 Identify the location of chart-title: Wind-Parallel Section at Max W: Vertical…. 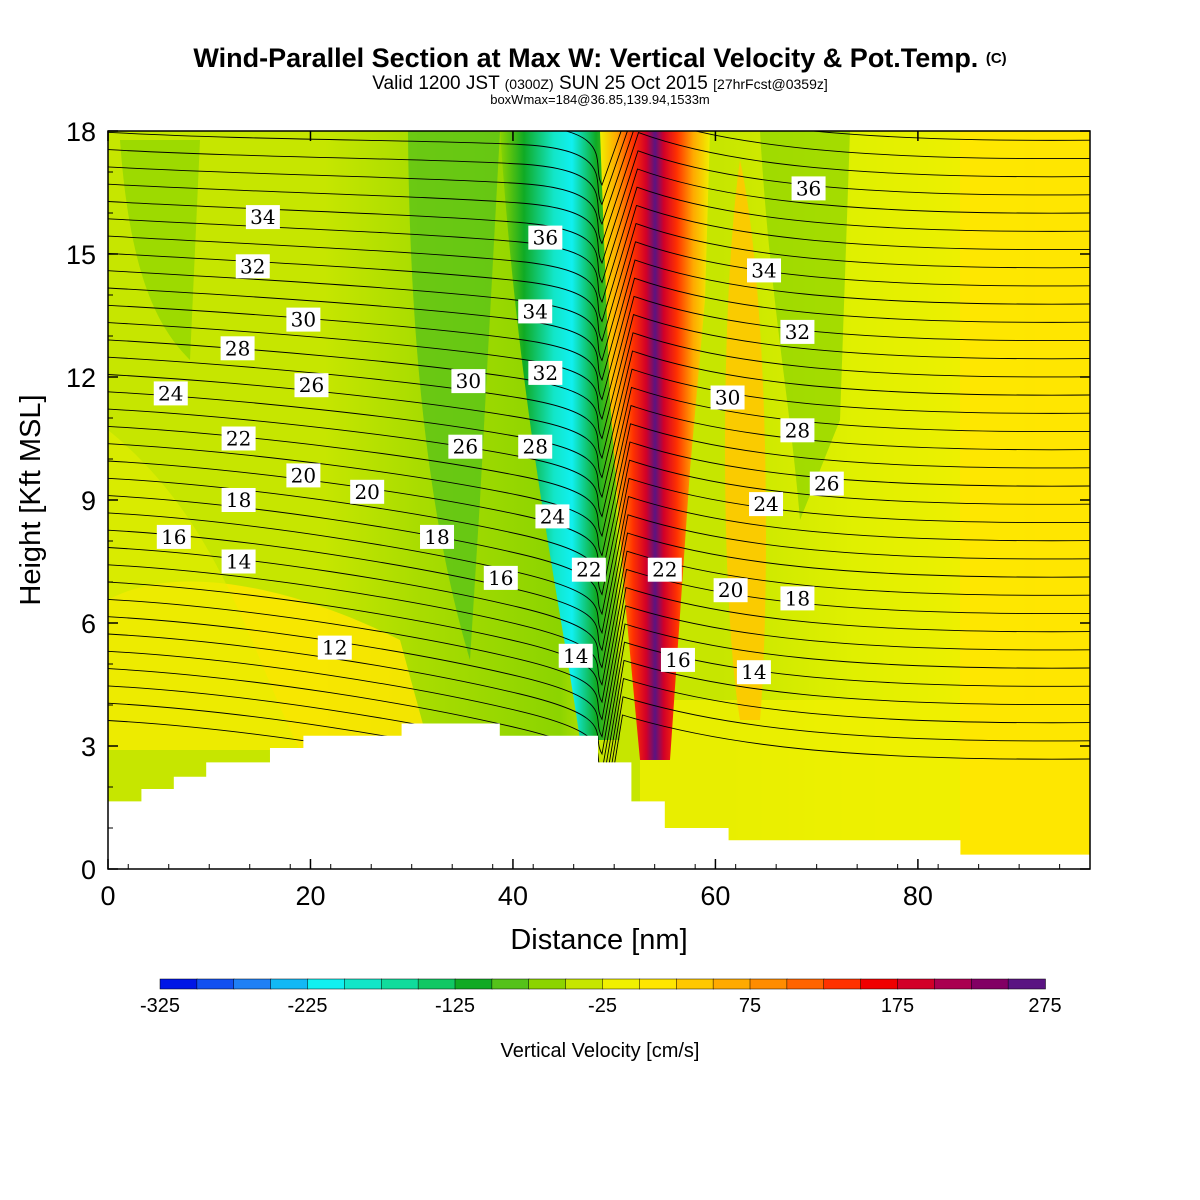
(600, 58).